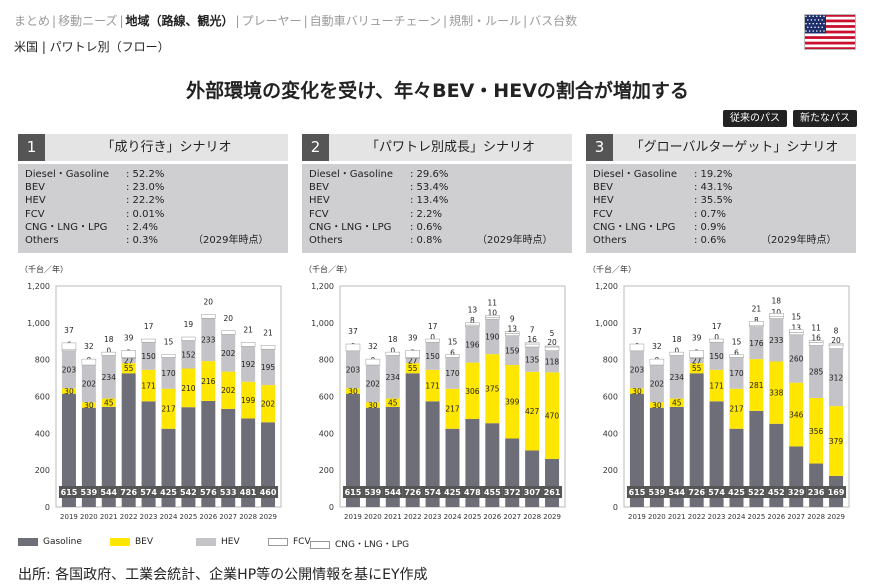 The width and height of the screenshot is (875, 587). Describe the element at coordinates (413, 337) in the screenshot. I see `value-label: 39` at that location.